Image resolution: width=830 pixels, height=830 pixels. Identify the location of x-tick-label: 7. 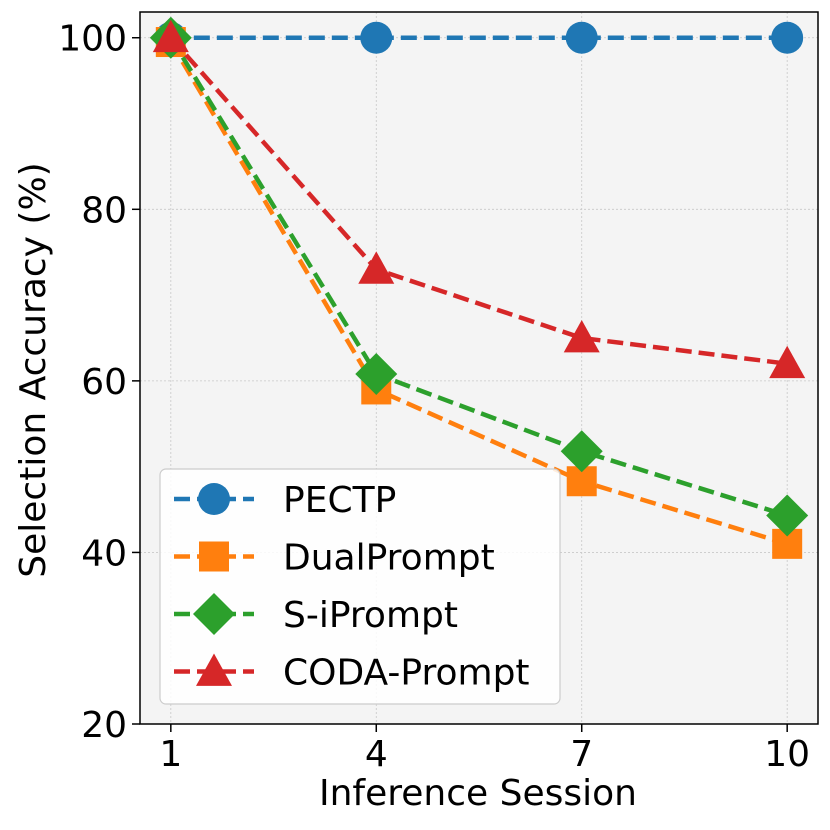
(581, 754).